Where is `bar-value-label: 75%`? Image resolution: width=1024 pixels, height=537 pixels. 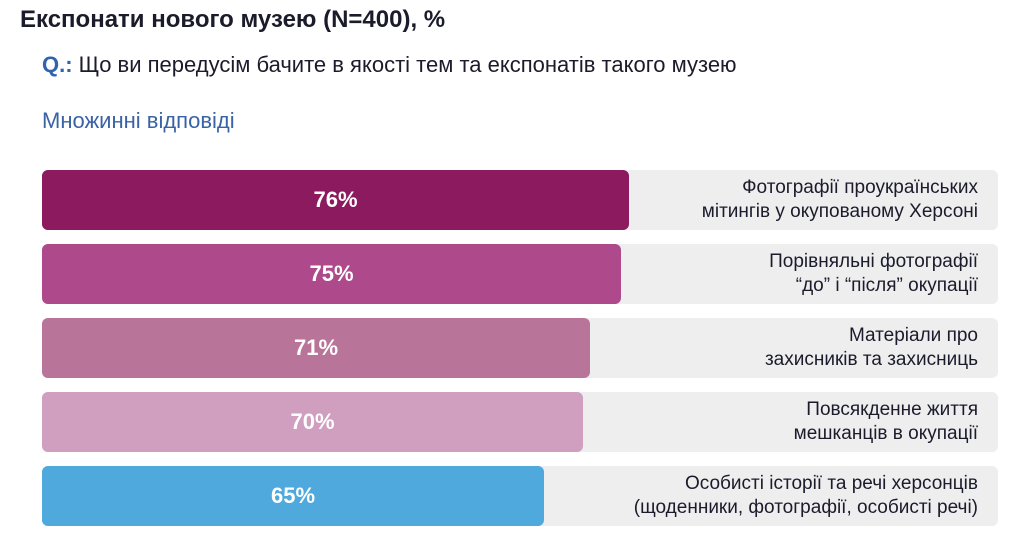
bar-value-label: 75% is located at coordinates (331, 273).